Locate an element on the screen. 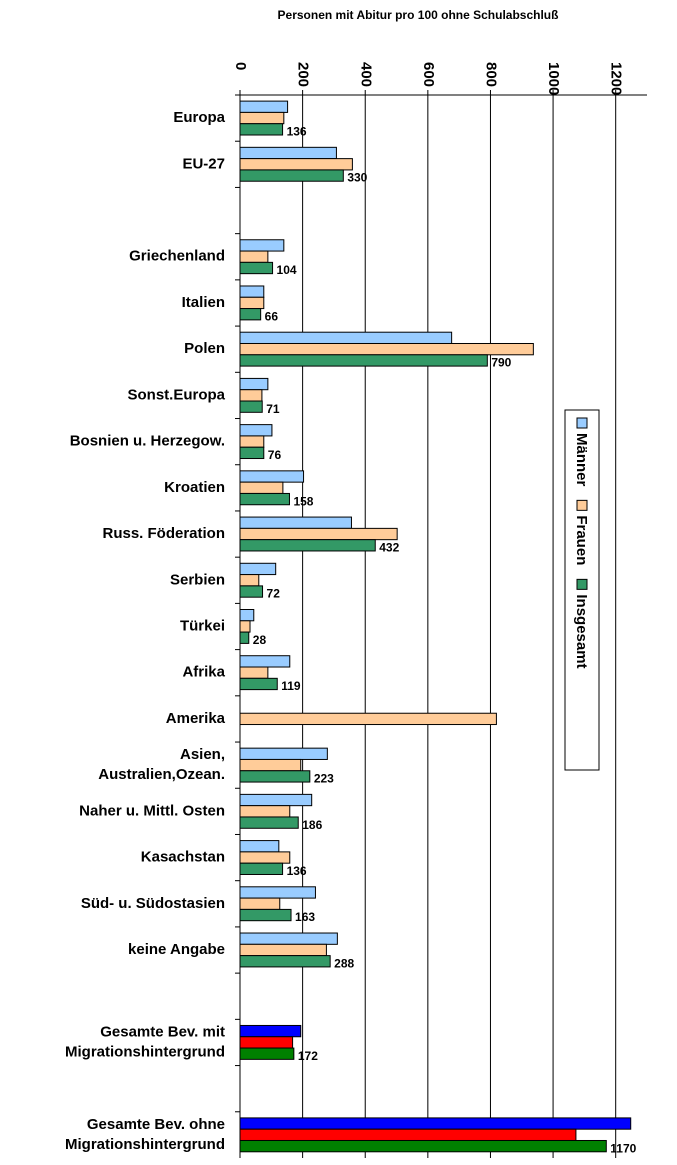 Image resolution: width=677 pixels, height=1165 pixels. legend-label: Frauen is located at coordinates (581, 540).